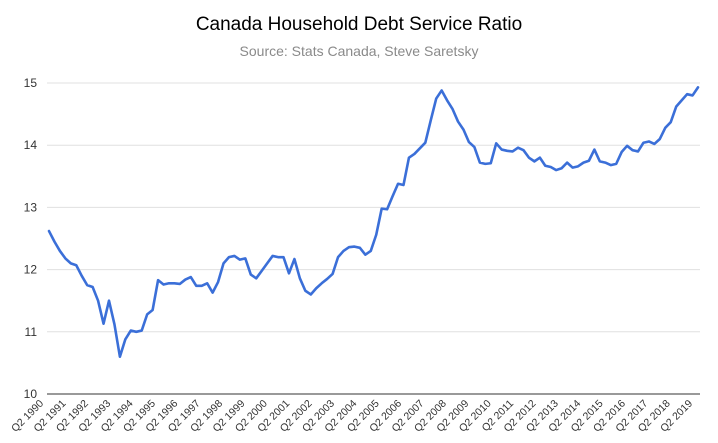 The width and height of the screenshot is (718, 443). I want to click on chart-subtitle: Source: Stats Canada, Steve Saretsky, so click(359, 51).